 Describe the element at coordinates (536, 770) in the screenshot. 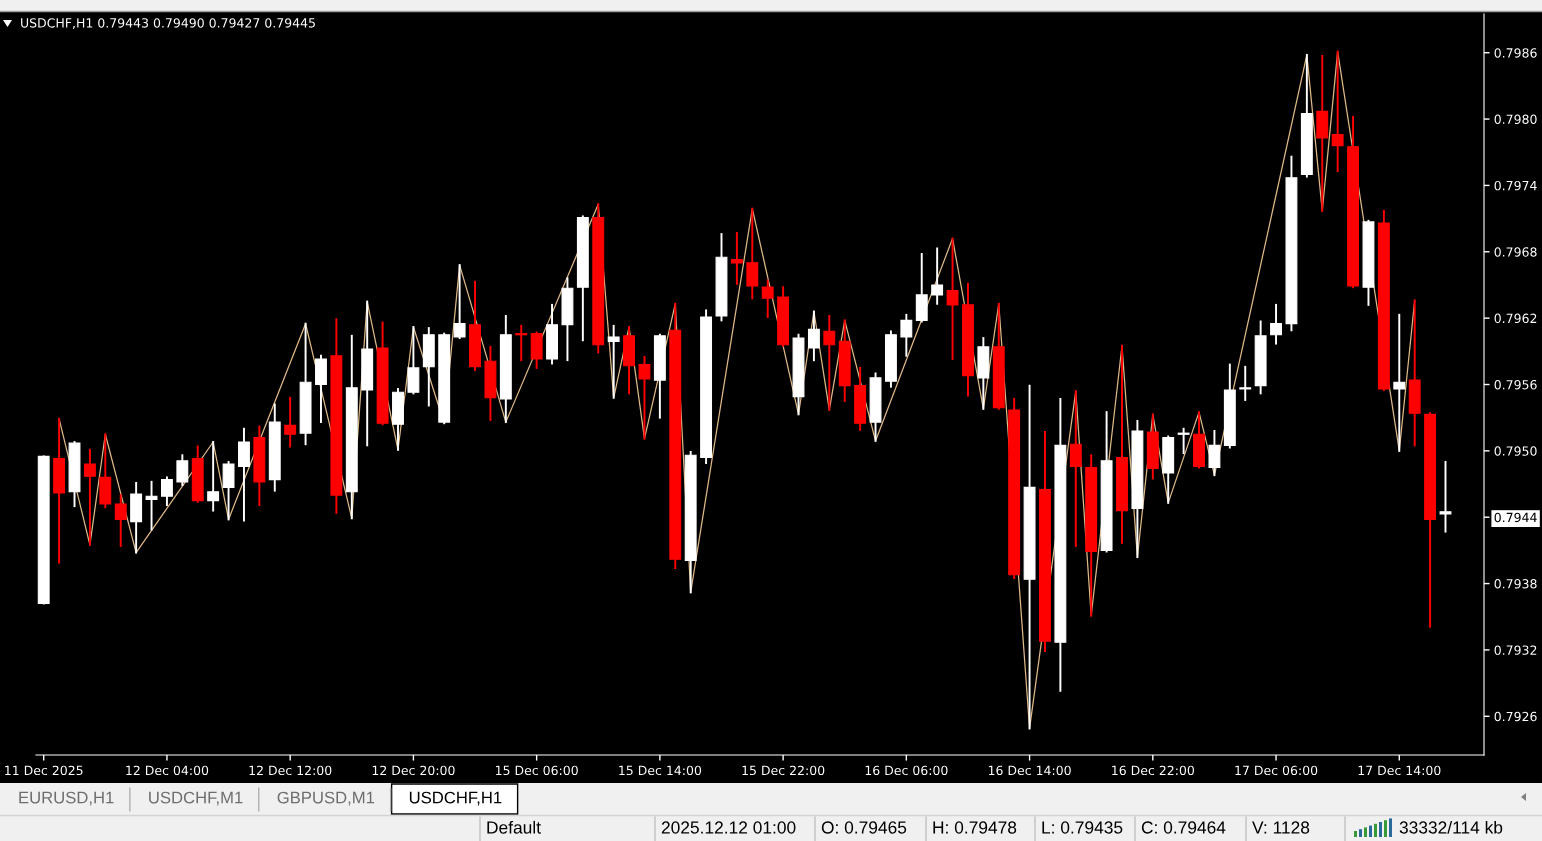

I see `x-tick-label: 15 Dec 06:00` at that location.